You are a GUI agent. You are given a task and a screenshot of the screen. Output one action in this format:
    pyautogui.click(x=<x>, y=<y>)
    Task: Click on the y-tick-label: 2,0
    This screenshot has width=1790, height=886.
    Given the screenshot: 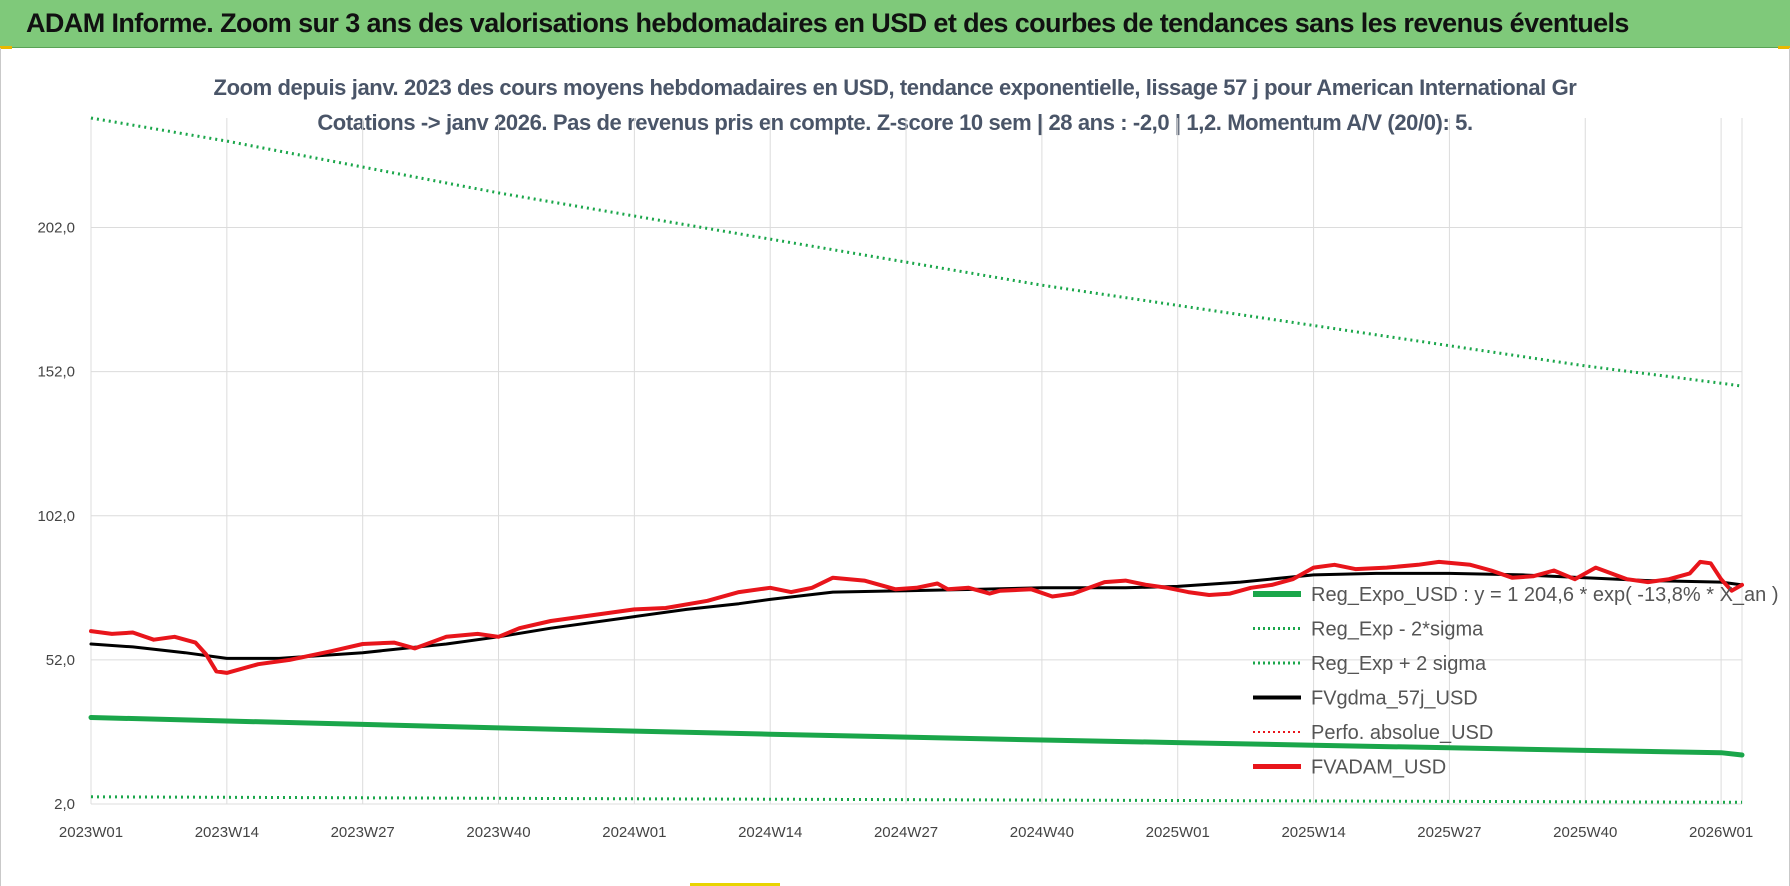 What is the action you would take?
    pyautogui.click(x=64, y=804)
    